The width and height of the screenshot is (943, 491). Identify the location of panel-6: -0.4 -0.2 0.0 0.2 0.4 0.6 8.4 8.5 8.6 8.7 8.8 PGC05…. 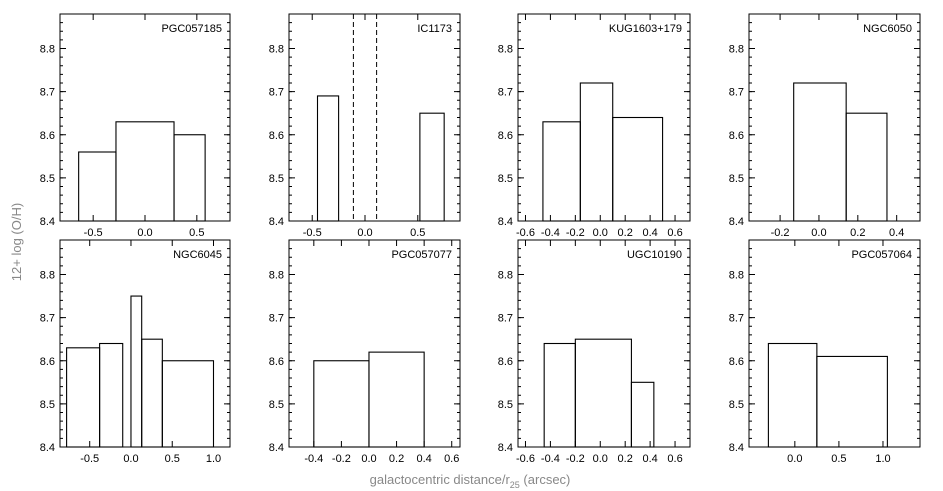
(365, 352).